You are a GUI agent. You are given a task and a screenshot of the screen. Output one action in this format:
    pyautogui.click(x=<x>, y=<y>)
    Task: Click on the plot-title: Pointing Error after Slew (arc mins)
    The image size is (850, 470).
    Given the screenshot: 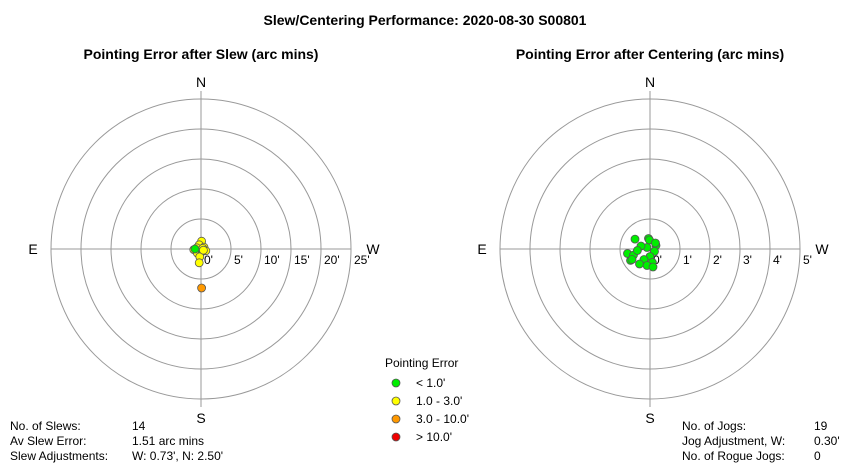 What is the action you would take?
    pyautogui.click(x=201, y=54)
    